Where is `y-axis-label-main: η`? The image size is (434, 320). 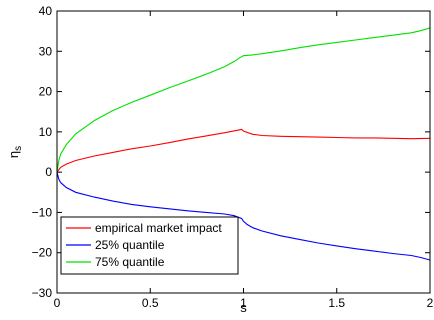
y-axis-label-main: η is located at coordinates (13, 154).